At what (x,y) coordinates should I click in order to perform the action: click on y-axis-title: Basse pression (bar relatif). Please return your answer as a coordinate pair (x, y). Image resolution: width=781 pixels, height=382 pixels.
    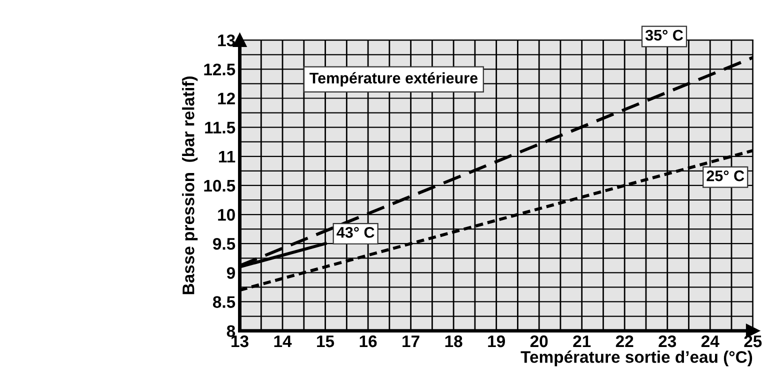
    Looking at the image, I should click on (190, 185).